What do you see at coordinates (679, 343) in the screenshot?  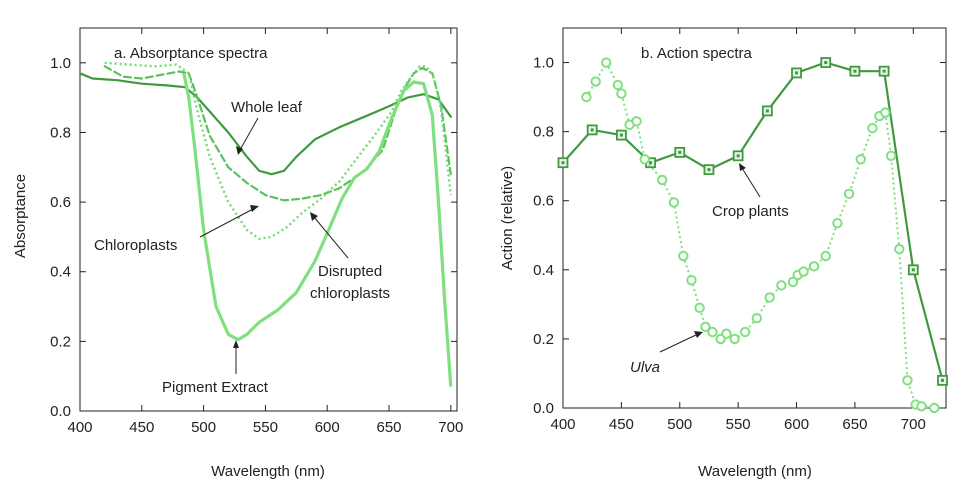 I see `arrow-ulva` at bounding box center [679, 343].